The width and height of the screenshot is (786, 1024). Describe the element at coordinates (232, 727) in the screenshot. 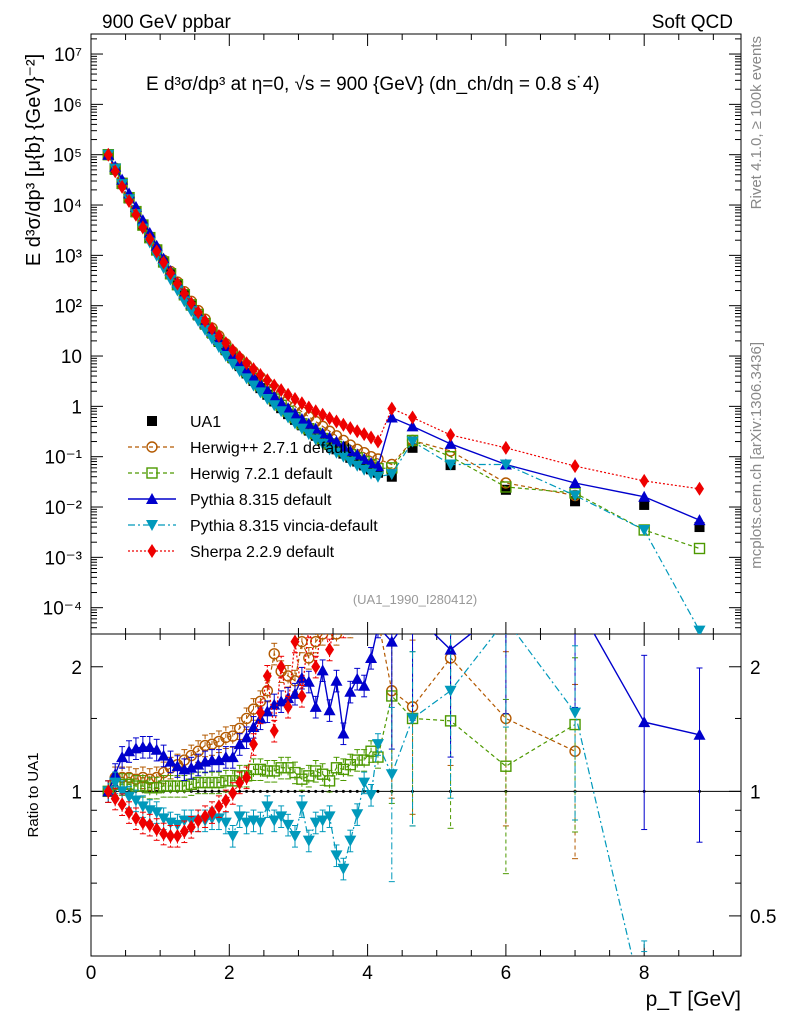

I see `ratio-series-sherpa-2-2-9-default` at that location.